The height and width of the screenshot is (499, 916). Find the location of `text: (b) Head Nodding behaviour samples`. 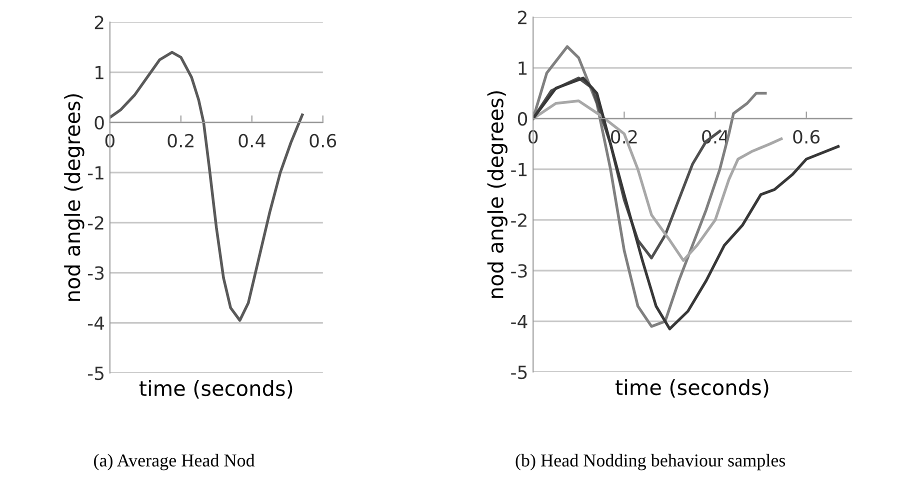

text: (b) Head Nodding behaviour samples is located at coordinates (651, 462).